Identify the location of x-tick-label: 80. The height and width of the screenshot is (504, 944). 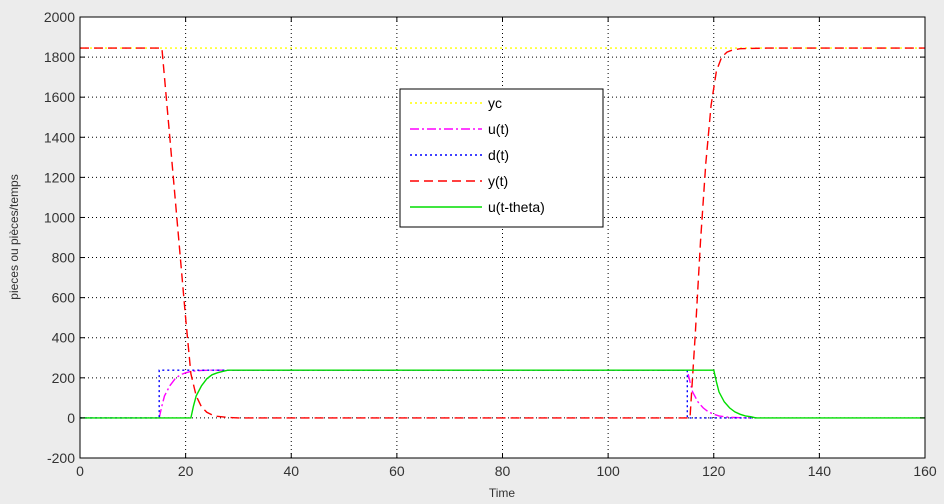
(503, 471).